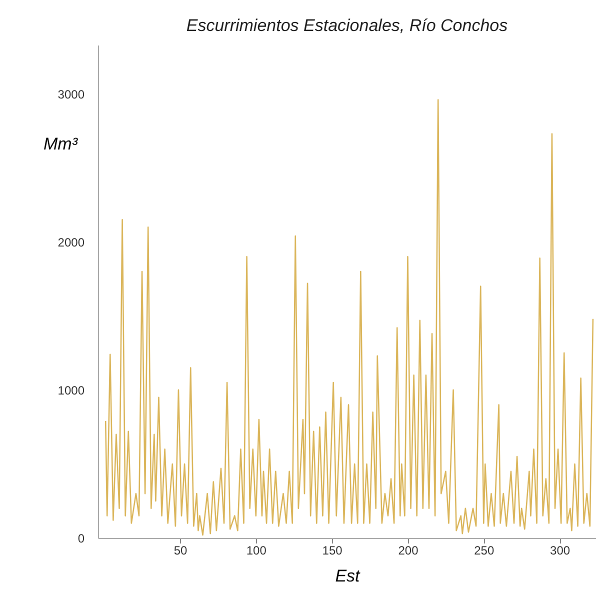 The image size is (596, 602). What do you see at coordinates (348, 576) in the screenshot?
I see `x-axis-title: Est` at bounding box center [348, 576].